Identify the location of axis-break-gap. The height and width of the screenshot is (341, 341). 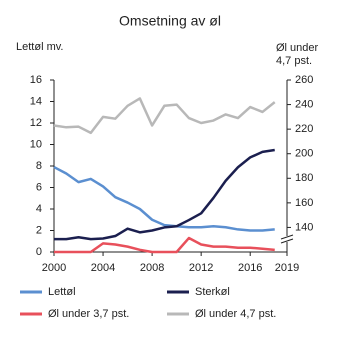
(287, 239).